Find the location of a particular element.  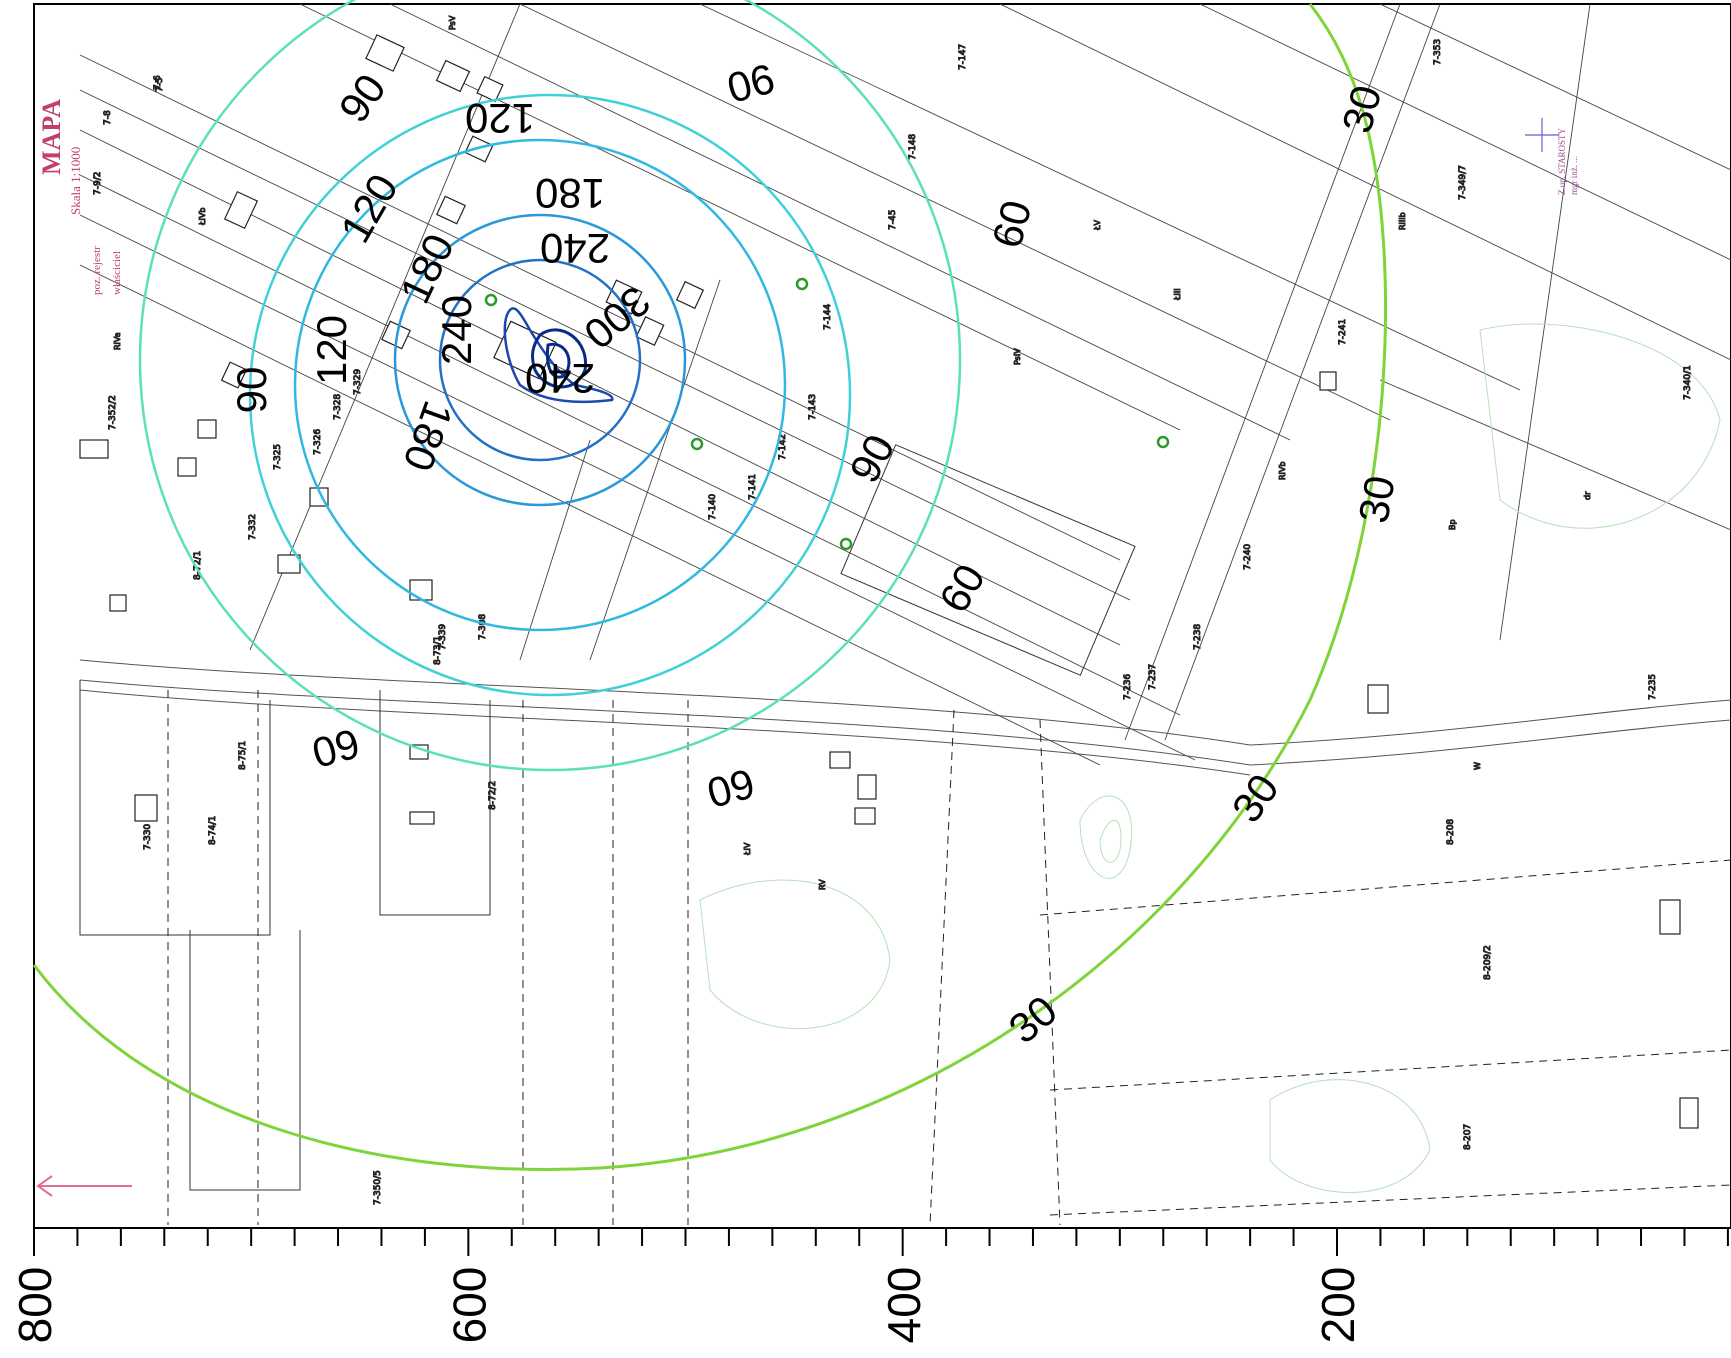

parcel-label: 7-241 is located at coordinates (1343, 332).